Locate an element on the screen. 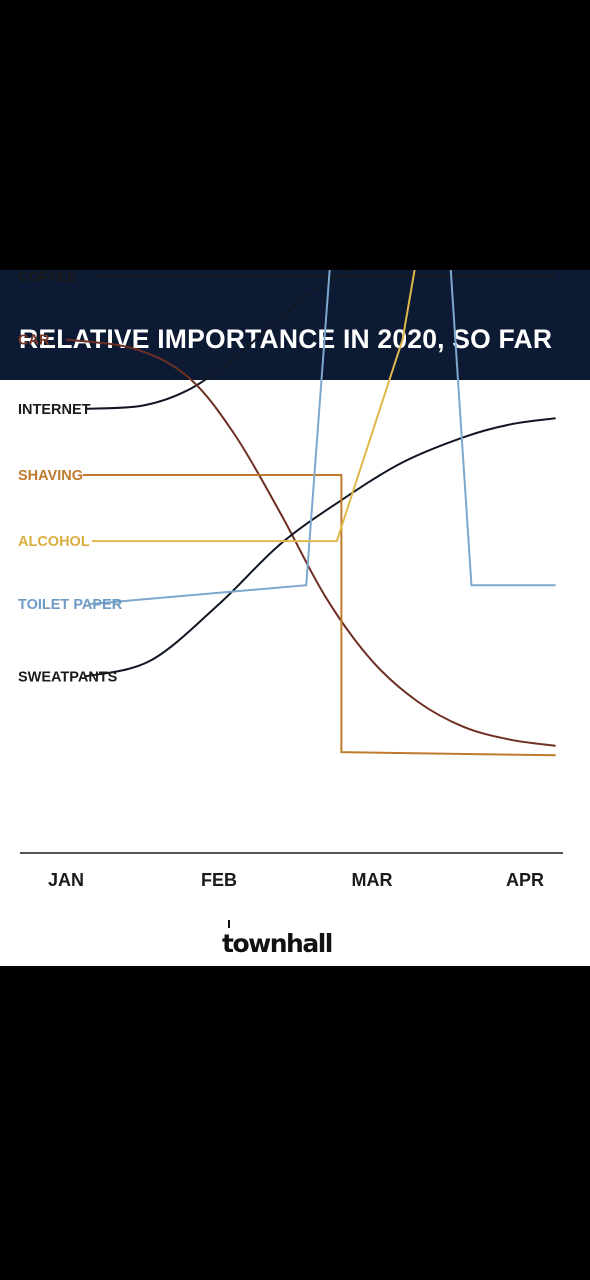 The width and height of the screenshot is (590, 1280). x-tick-label-apr: APR is located at coordinates (525, 880).